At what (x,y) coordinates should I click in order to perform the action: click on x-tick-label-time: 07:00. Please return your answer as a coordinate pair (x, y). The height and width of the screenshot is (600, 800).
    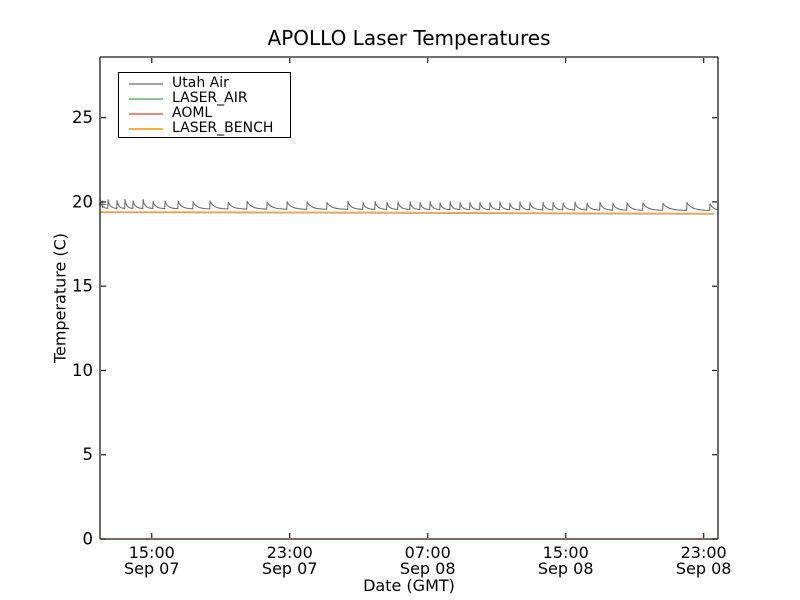
    Looking at the image, I should click on (428, 552).